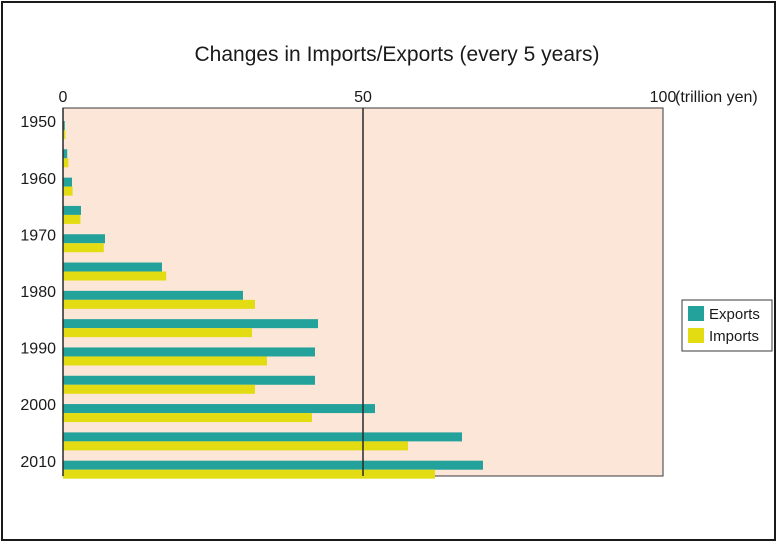  What do you see at coordinates (165, 361) in the screenshot?
I see `bar-imports-1990` at bounding box center [165, 361].